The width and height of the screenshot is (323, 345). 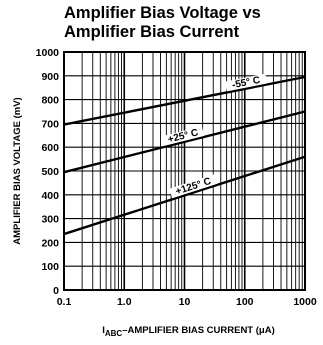 What do you see at coordinates (50, 243) in the screenshot?
I see `y-tick-label: 200` at bounding box center [50, 243].